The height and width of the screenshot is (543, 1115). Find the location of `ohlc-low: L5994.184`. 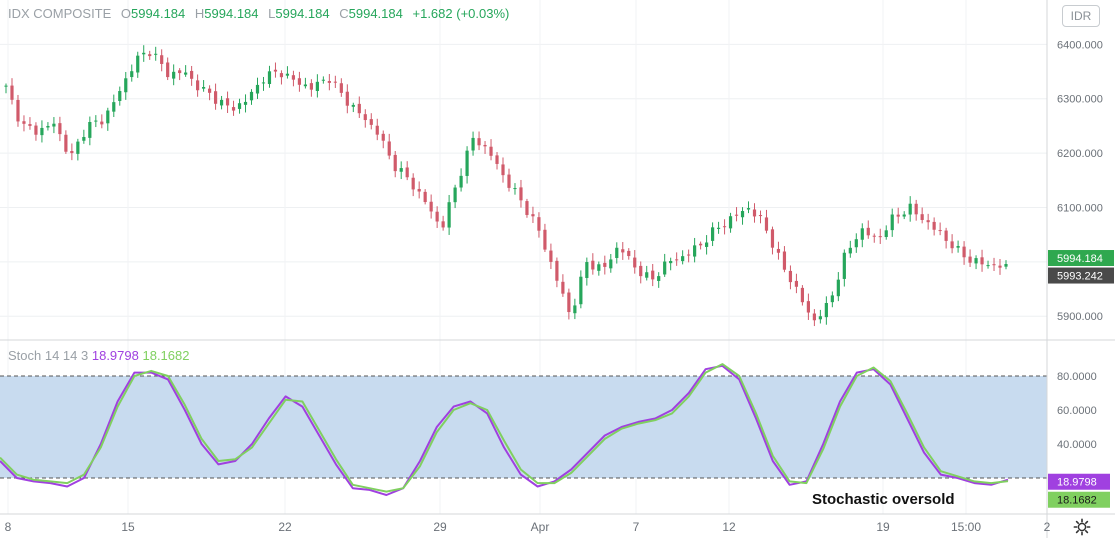

ohlc-low: L5994.184 is located at coordinates (298, 13).